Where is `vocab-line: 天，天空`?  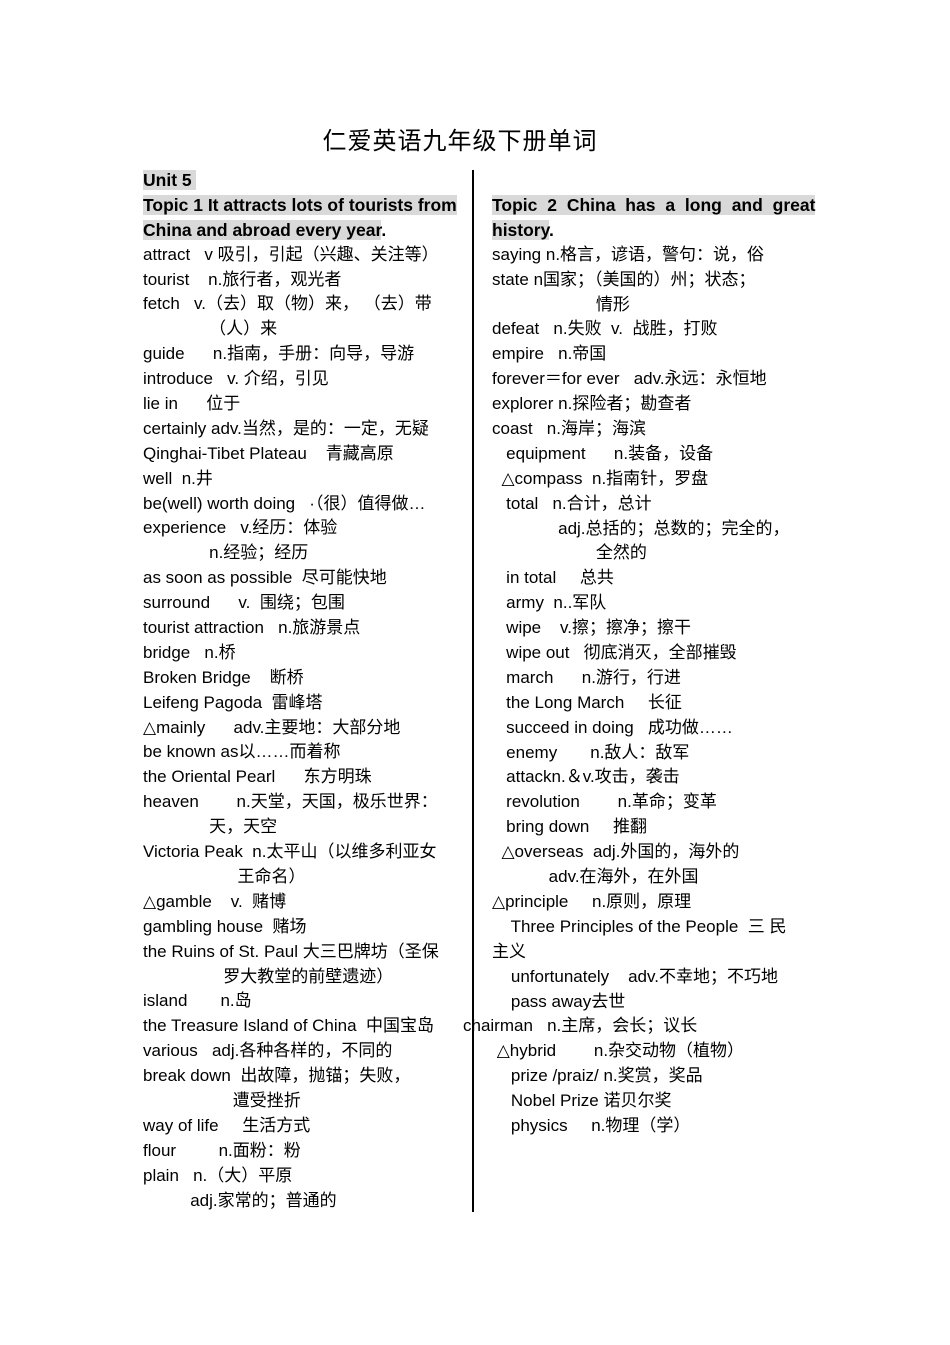 vocab-line: 天，天空 is located at coordinates (210, 827).